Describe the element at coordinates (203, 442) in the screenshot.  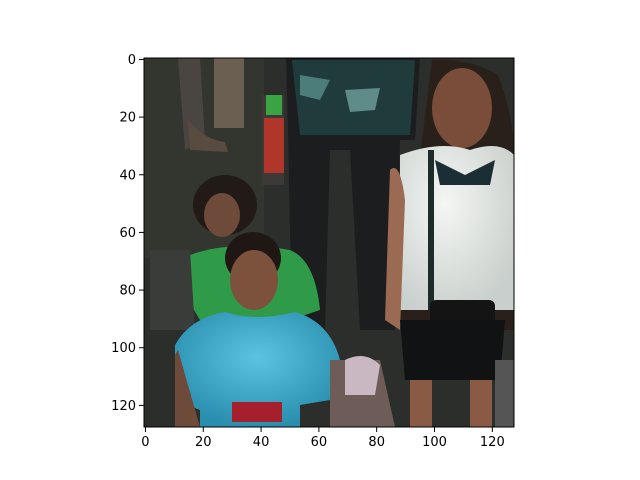
I see `x-tick-label: 20` at that location.